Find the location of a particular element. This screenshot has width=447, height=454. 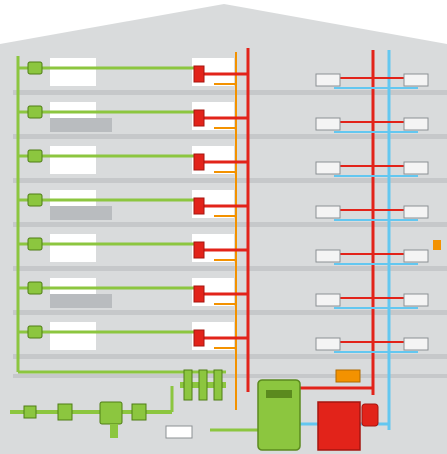

pressure-reducer-icon is located at coordinates (30, 412).